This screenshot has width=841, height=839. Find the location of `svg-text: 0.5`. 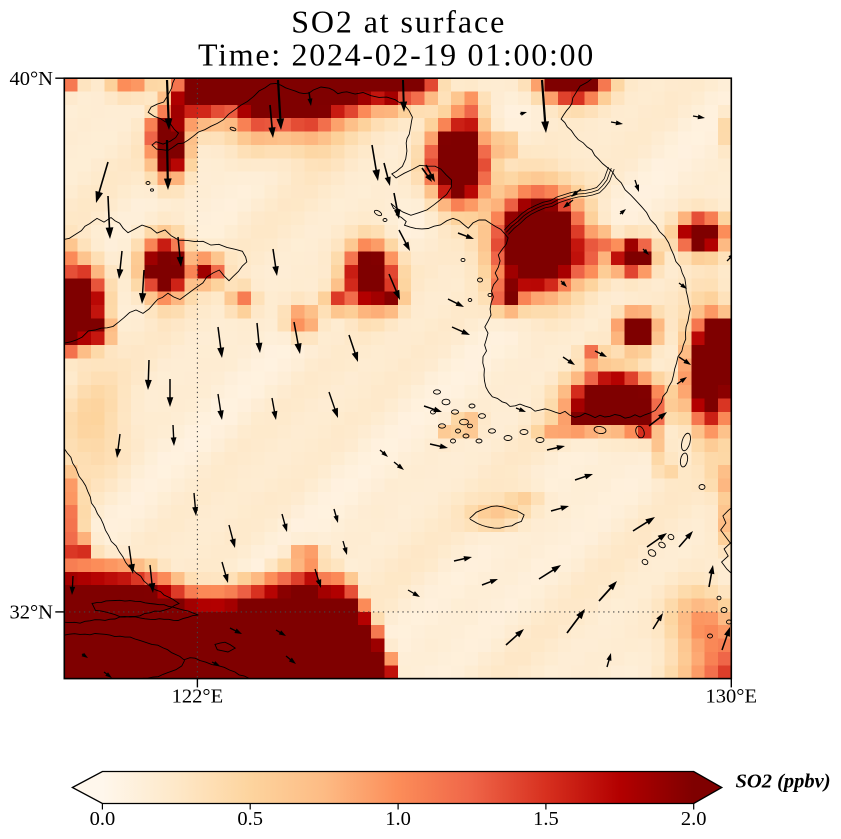

svg-text: 0.5 is located at coordinates (250, 819).